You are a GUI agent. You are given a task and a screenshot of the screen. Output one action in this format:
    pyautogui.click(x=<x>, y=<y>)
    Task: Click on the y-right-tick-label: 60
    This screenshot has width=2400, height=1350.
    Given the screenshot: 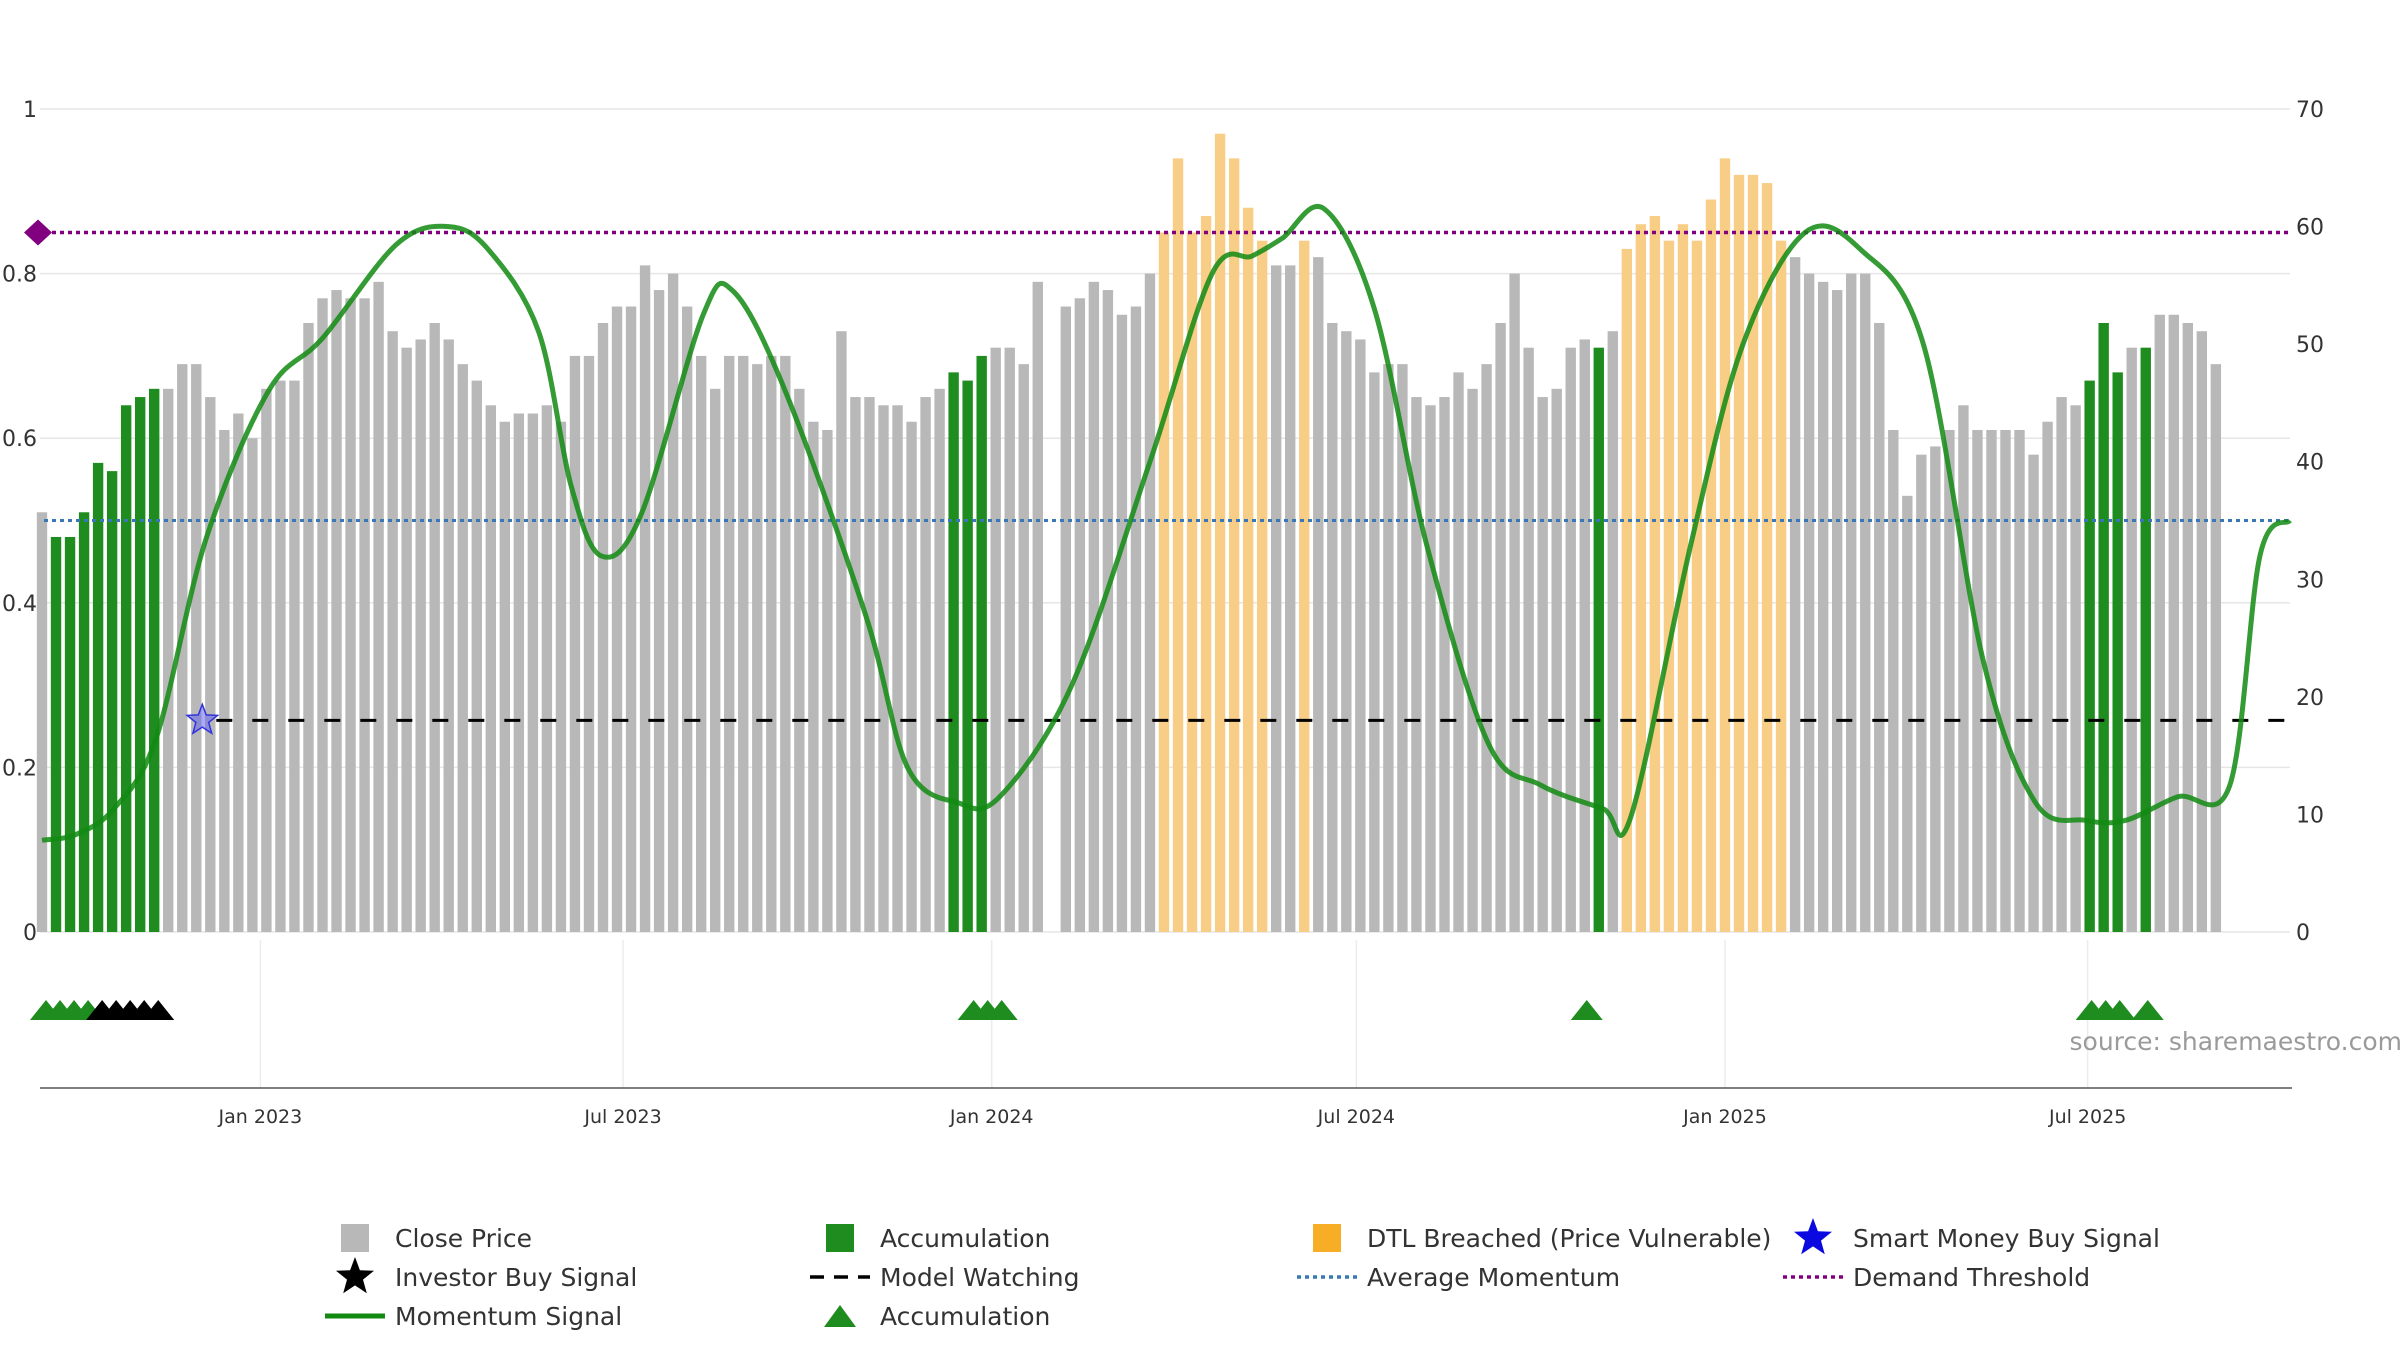 What is the action you would take?
    pyautogui.click(x=2310, y=228)
    